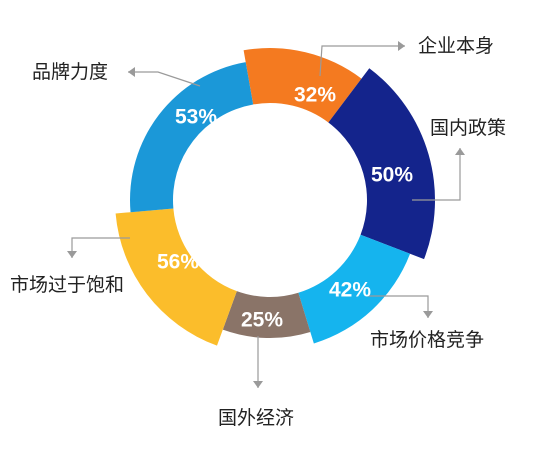 This screenshot has height=451, width=547. What do you see at coordinates (70, 72) in the screenshot?
I see `slice-6-category-label: 品牌力度` at bounding box center [70, 72].